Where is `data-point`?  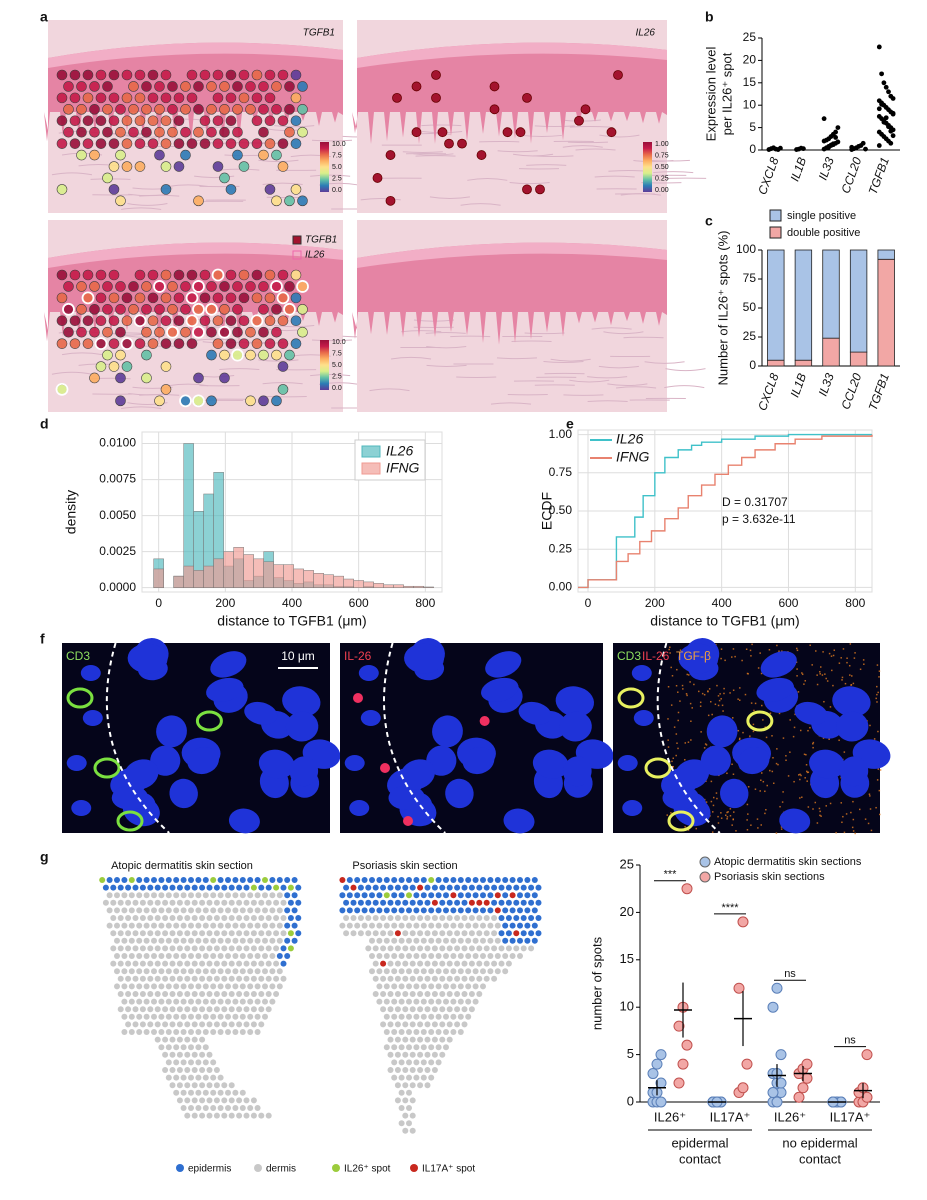
data-point is located at coordinates (747, 1064).